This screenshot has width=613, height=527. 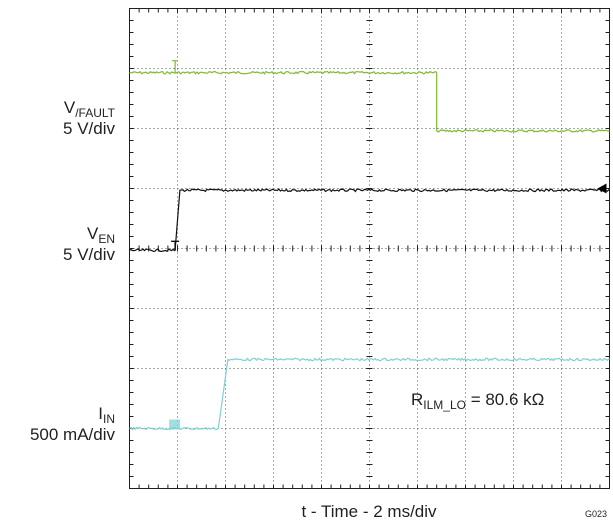 What do you see at coordinates (72, 434) in the screenshot?
I see `channel-scale: 500 mA/div` at bounding box center [72, 434].